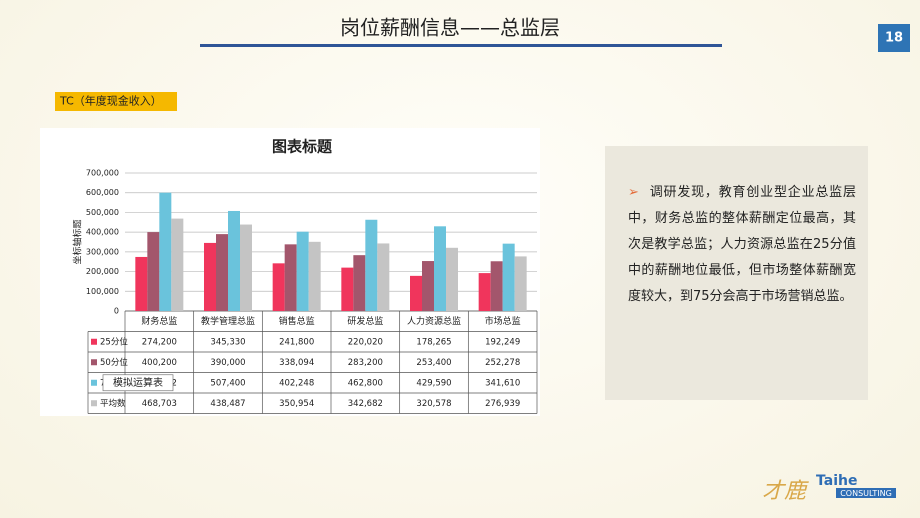 Image resolution: width=920 pixels, height=518 pixels. Describe the element at coordinates (365, 342) in the screenshot. I see `table-cell: 220,020` at that location.